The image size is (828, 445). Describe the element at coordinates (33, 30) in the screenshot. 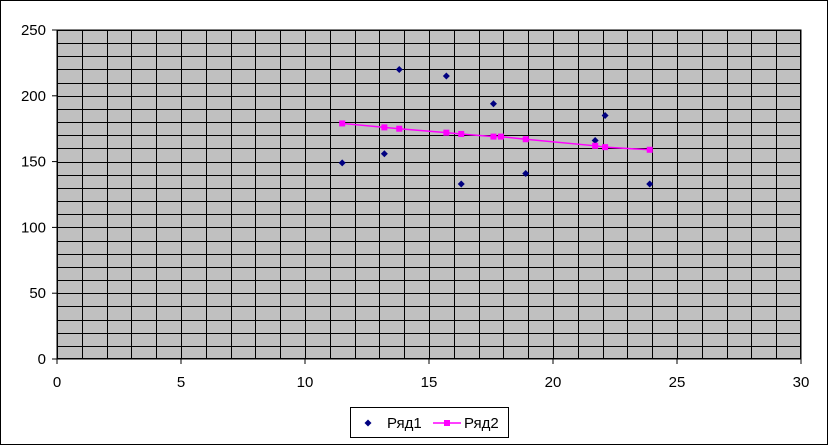

I see `y-tick-label: 250` at that location.